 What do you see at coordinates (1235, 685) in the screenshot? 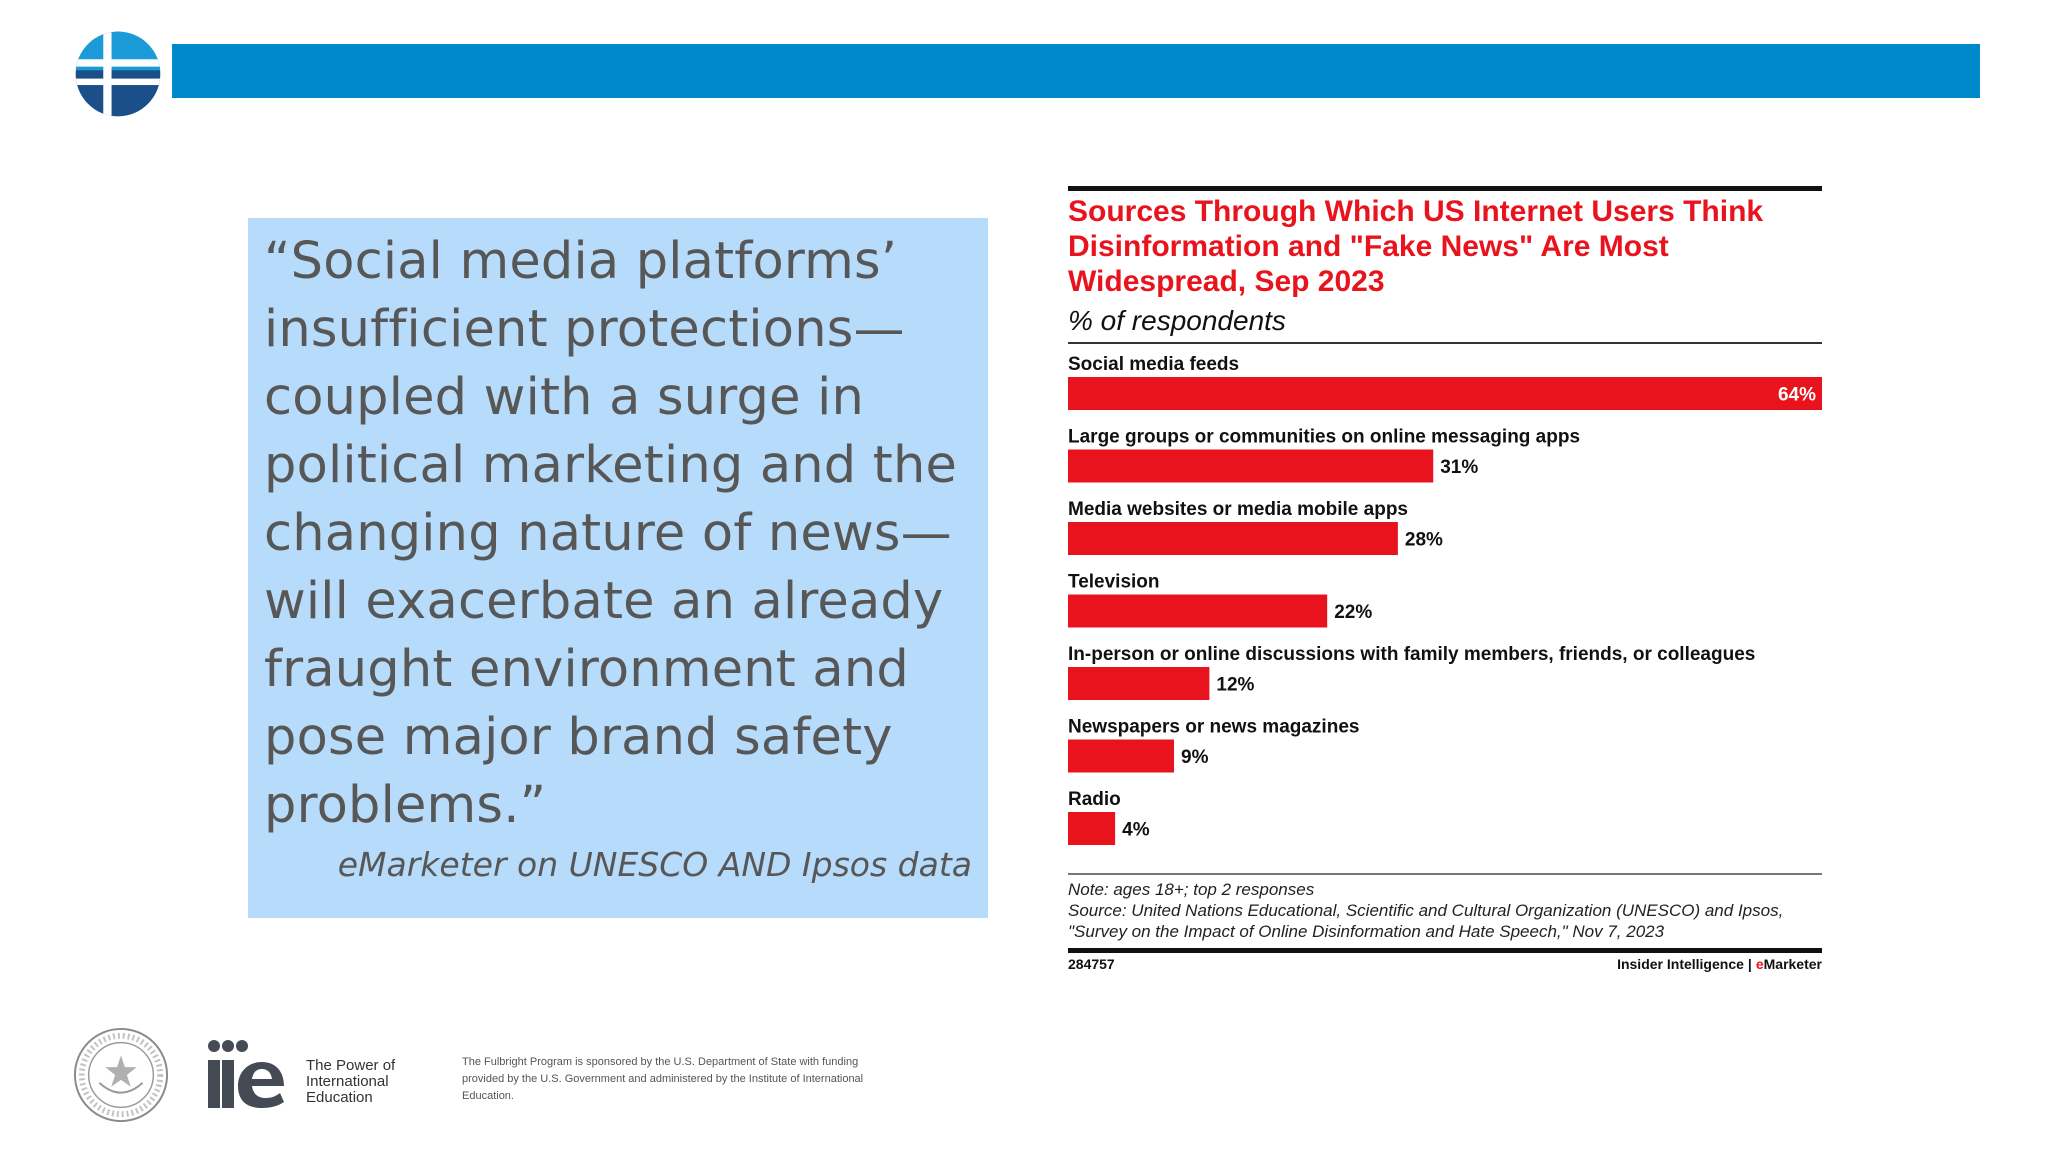
I see `value-label: 12%` at bounding box center [1235, 685].